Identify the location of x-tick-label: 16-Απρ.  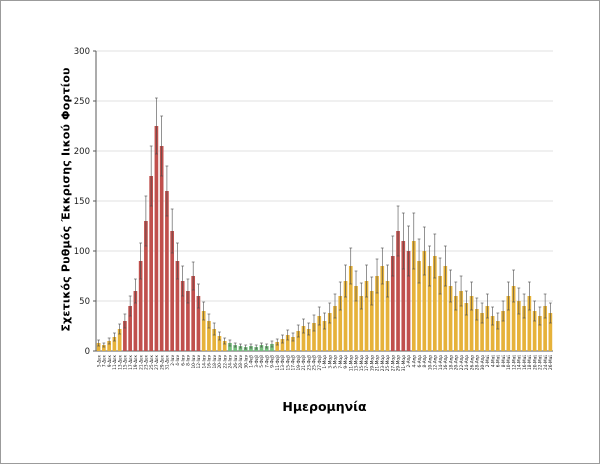
(446, 363).